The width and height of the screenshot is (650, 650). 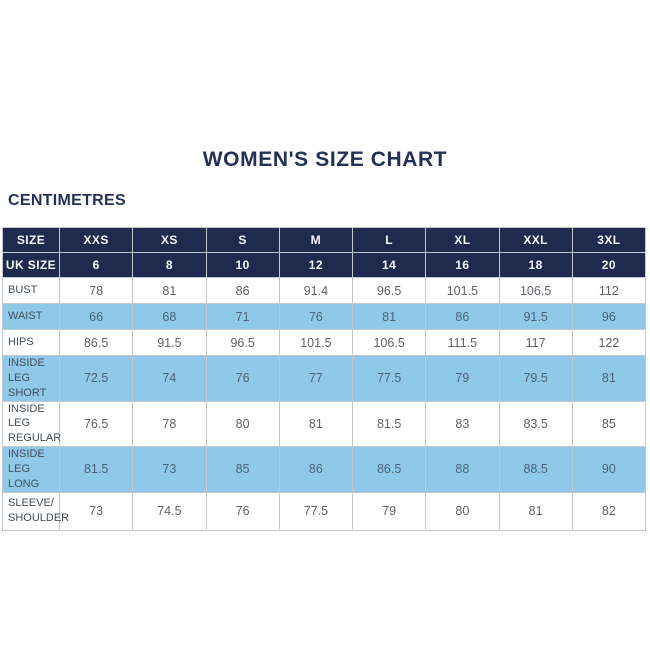 What do you see at coordinates (462, 342) in the screenshot?
I see `size-value-cell: 111.5` at bounding box center [462, 342].